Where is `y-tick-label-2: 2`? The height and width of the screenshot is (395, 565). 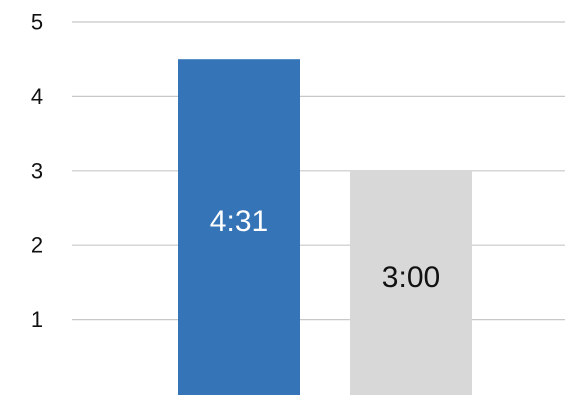
y-tick-label-2: 2 is located at coordinates (37, 245).